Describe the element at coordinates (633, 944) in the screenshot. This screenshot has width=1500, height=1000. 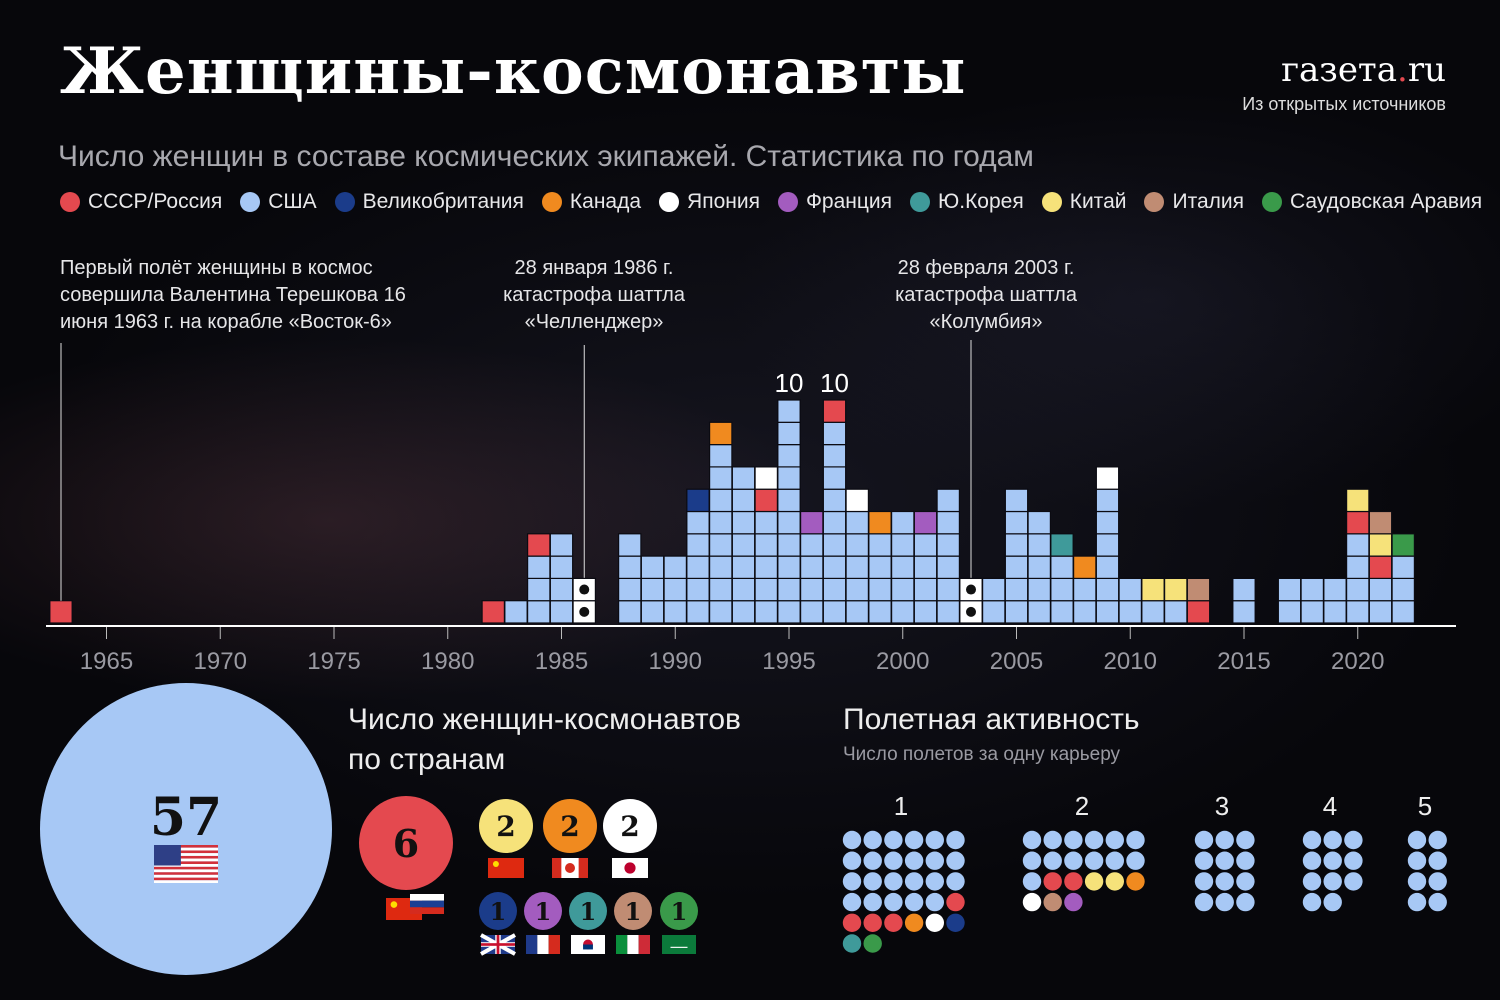
I see `flag-italy` at that location.